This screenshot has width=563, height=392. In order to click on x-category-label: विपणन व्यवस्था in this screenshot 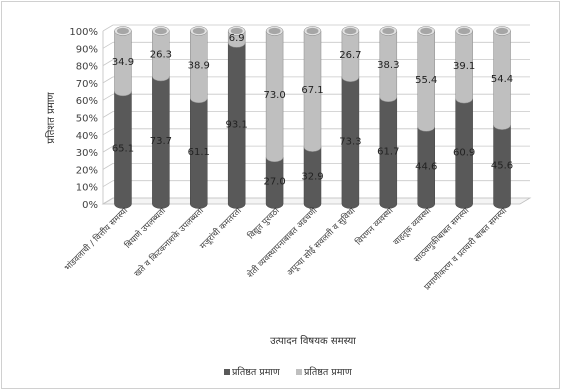, I will do `click(374, 226)`.